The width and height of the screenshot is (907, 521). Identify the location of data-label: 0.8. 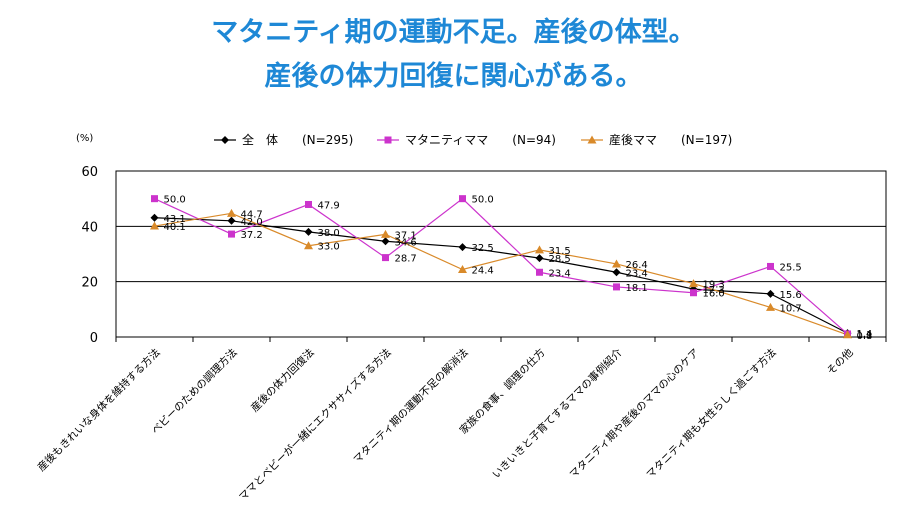
(865, 336).